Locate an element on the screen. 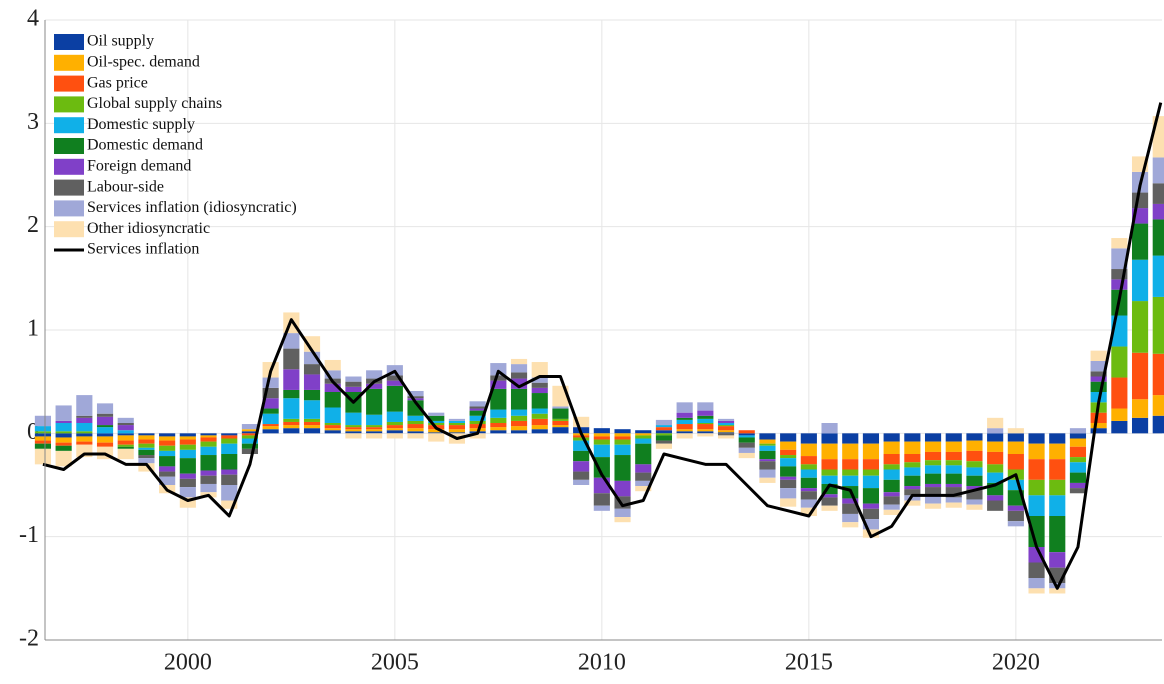 The width and height of the screenshot is (1164, 684). legend-label: Oil-spec. demand is located at coordinates (143, 61).